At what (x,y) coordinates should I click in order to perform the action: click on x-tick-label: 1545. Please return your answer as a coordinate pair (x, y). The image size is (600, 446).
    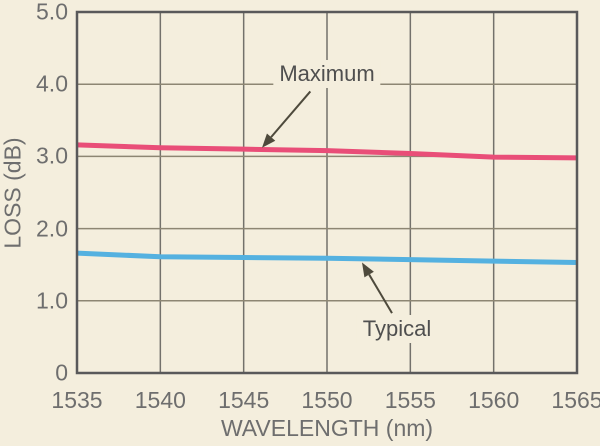
    Looking at the image, I should click on (244, 400).